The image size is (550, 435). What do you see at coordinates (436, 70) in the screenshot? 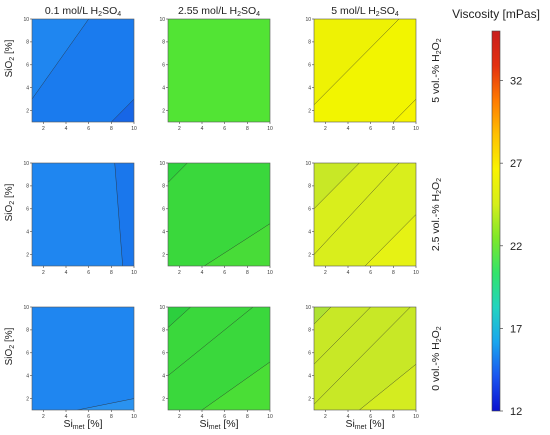
I see `row-title-r1: 5 vol.-% H2O2` at bounding box center [436, 70].